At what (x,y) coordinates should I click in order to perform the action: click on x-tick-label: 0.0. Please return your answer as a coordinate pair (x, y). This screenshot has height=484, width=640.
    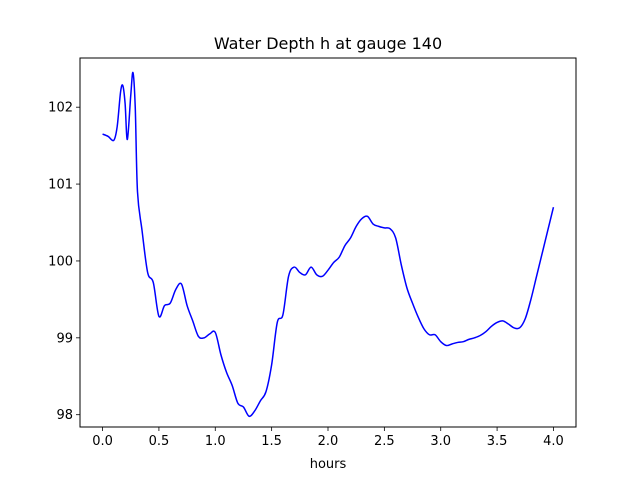
    Looking at the image, I should click on (102, 441).